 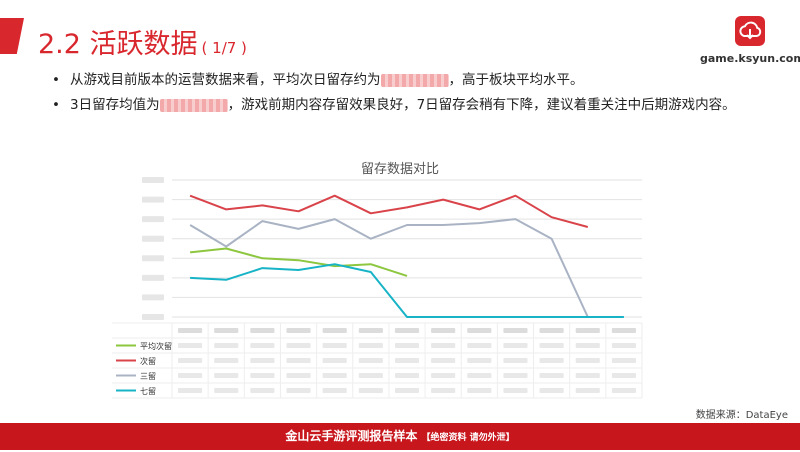 What do you see at coordinates (12, 36) in the screenshot?
I see `title-accent-bar` at bounding box center [12, 36].